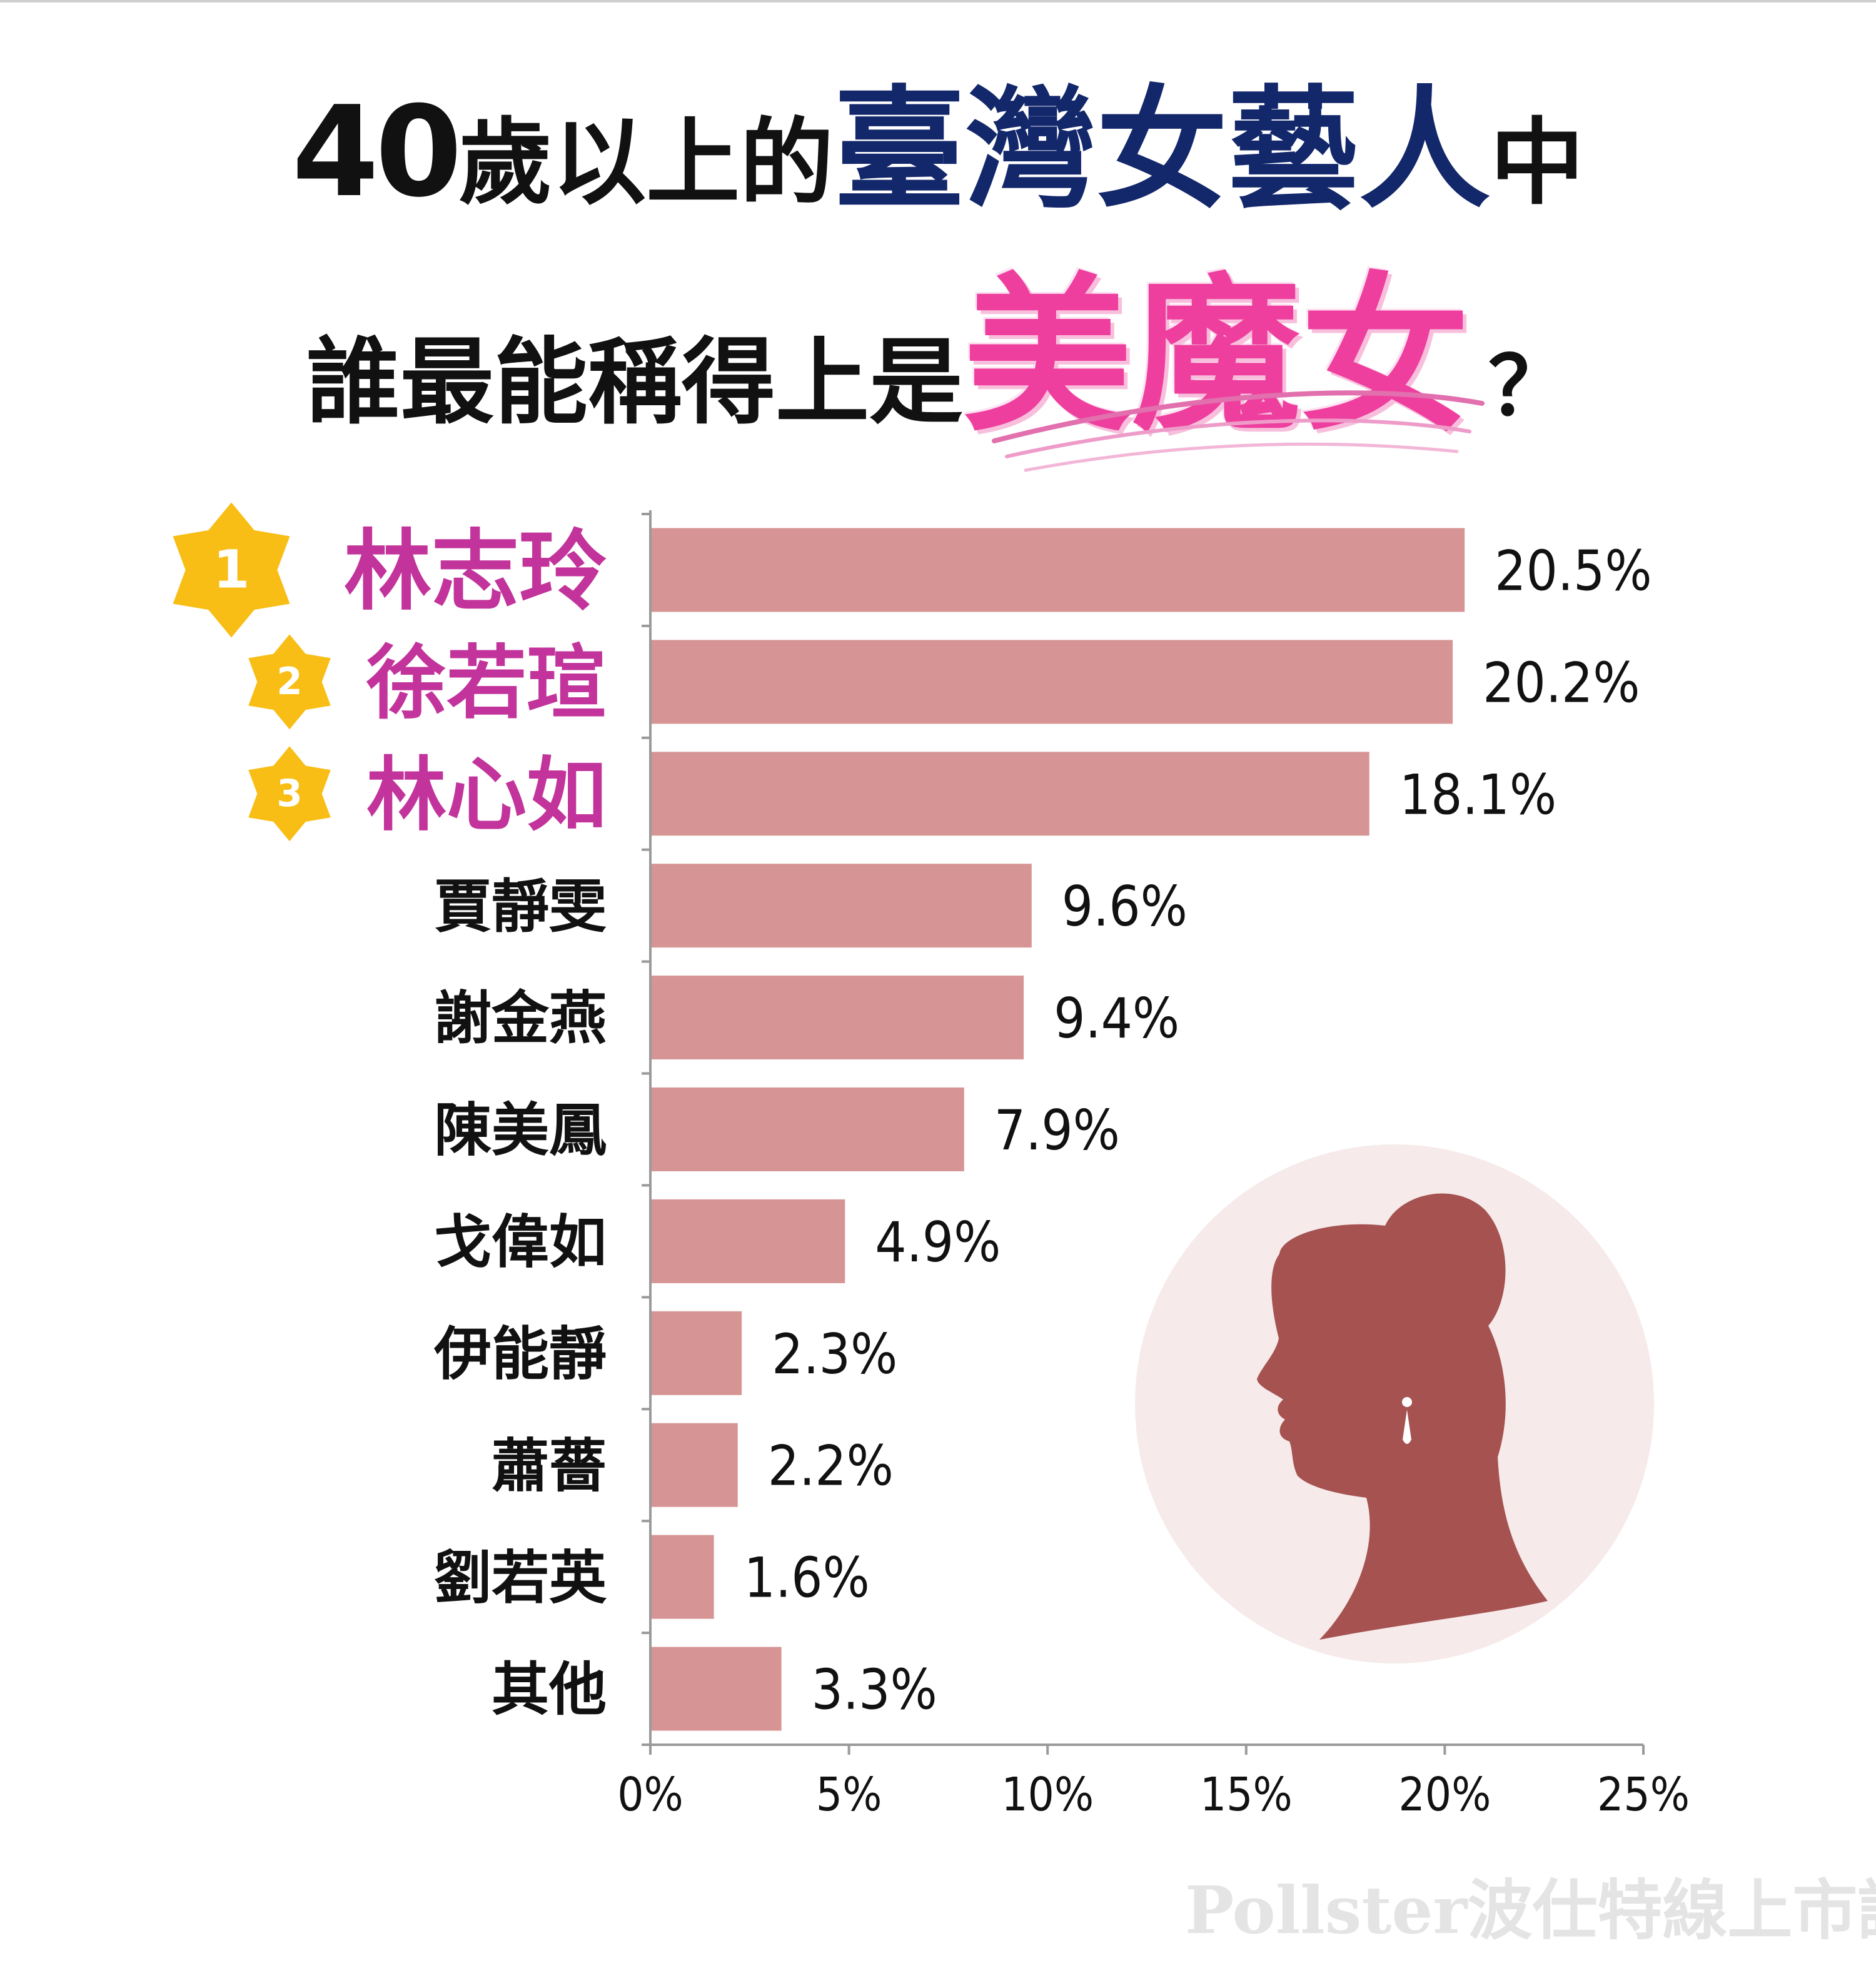 This screenshot has height=1988, width=1876. I want to click on category-label: 徐若瑄, so click(486, 683).